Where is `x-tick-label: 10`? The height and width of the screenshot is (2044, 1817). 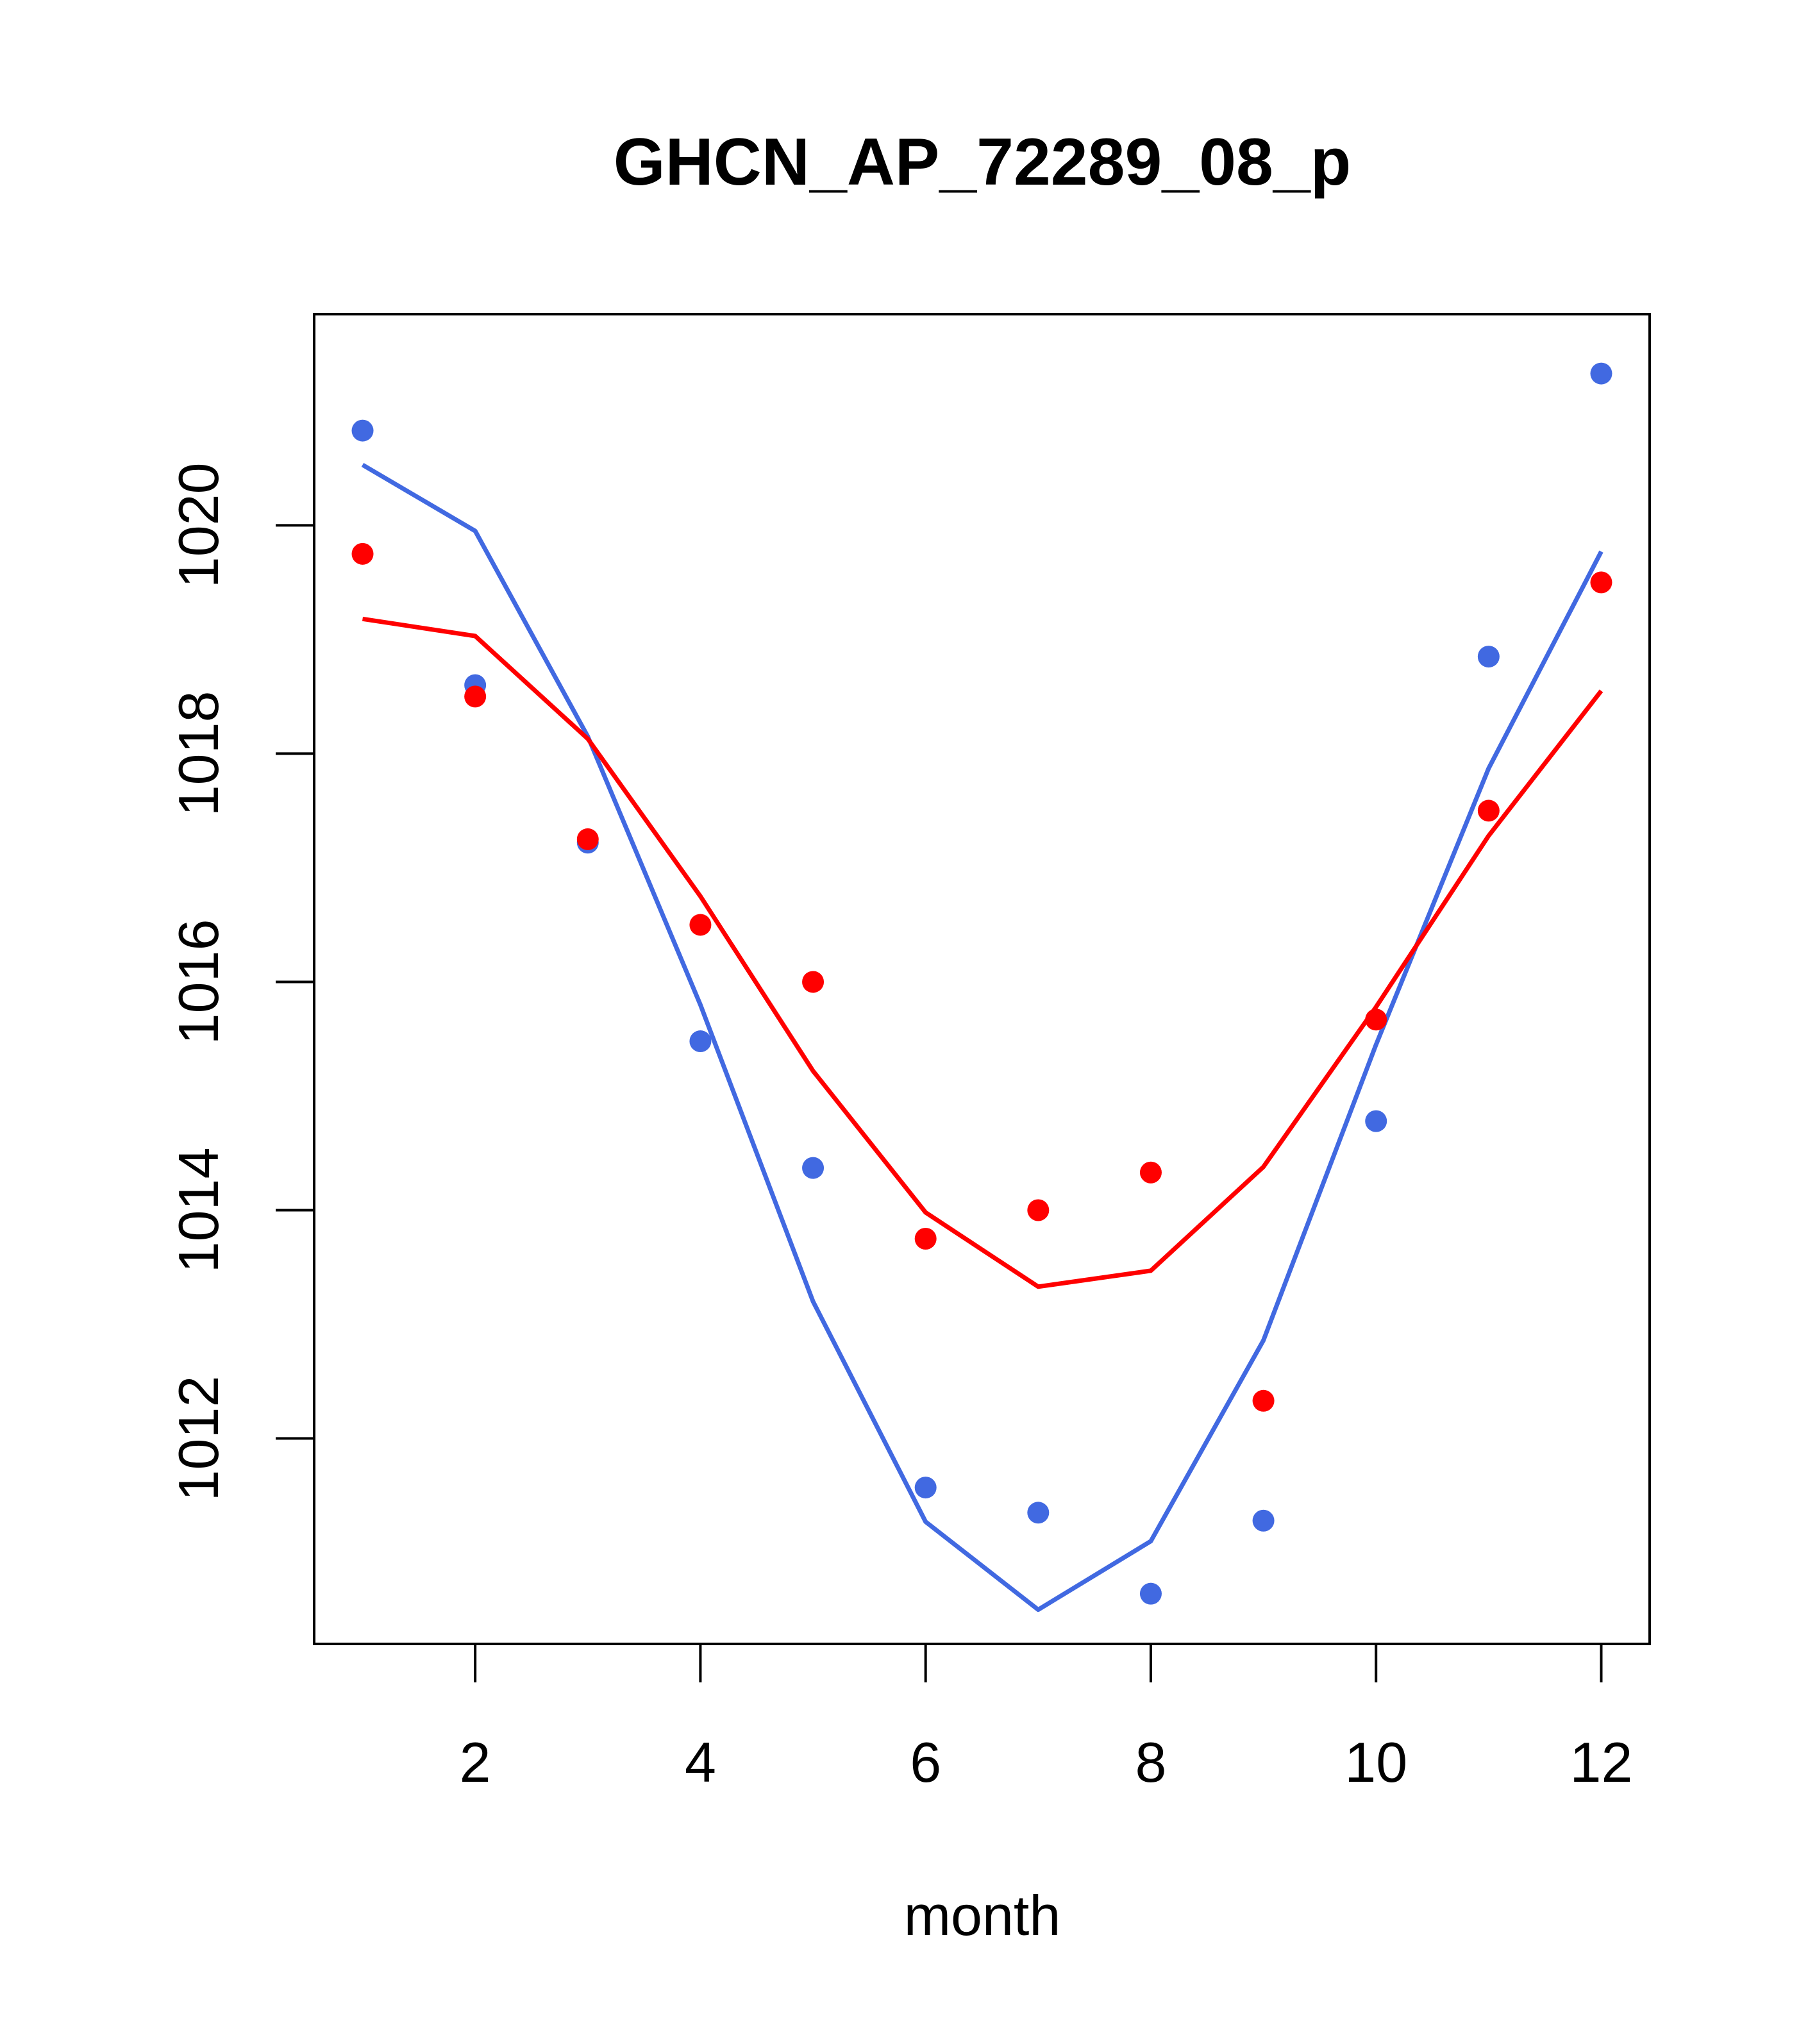 x-tick-label: 10 is located at coordinates (1375, 1762).